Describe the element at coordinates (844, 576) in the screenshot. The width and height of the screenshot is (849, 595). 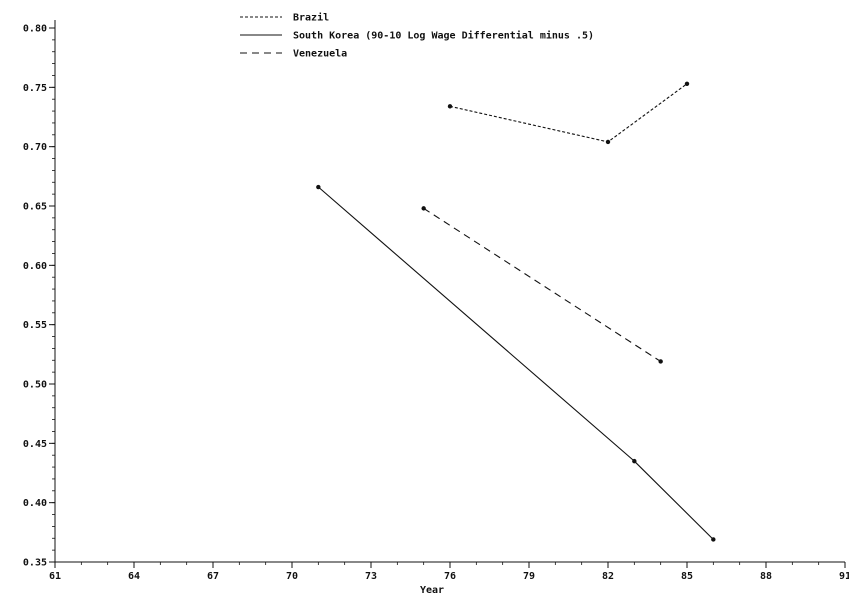
I see `x-tick-label: 91` at that location.